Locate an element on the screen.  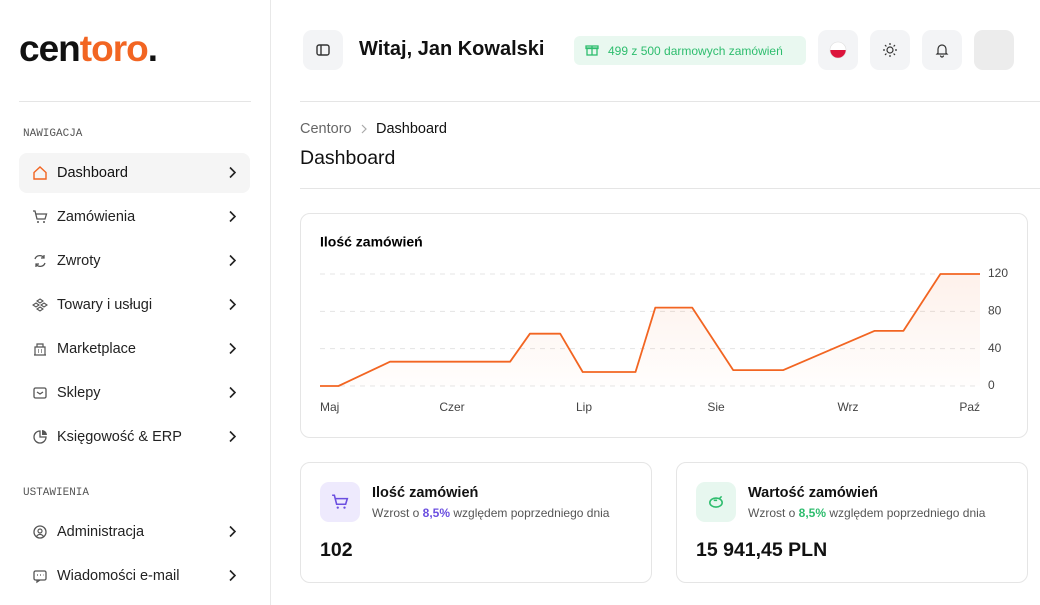
page-title: Dashboard is located at coordinates (348, 158).